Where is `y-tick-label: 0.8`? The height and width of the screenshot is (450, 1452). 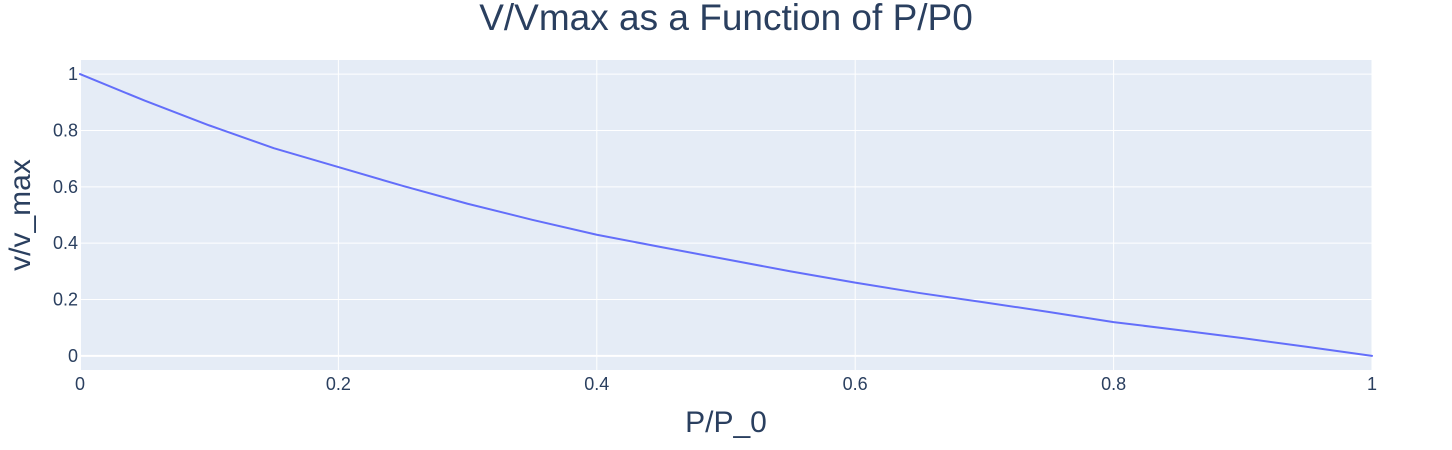 y-tick-label: 0.8 is located at coordinates (65, 130).